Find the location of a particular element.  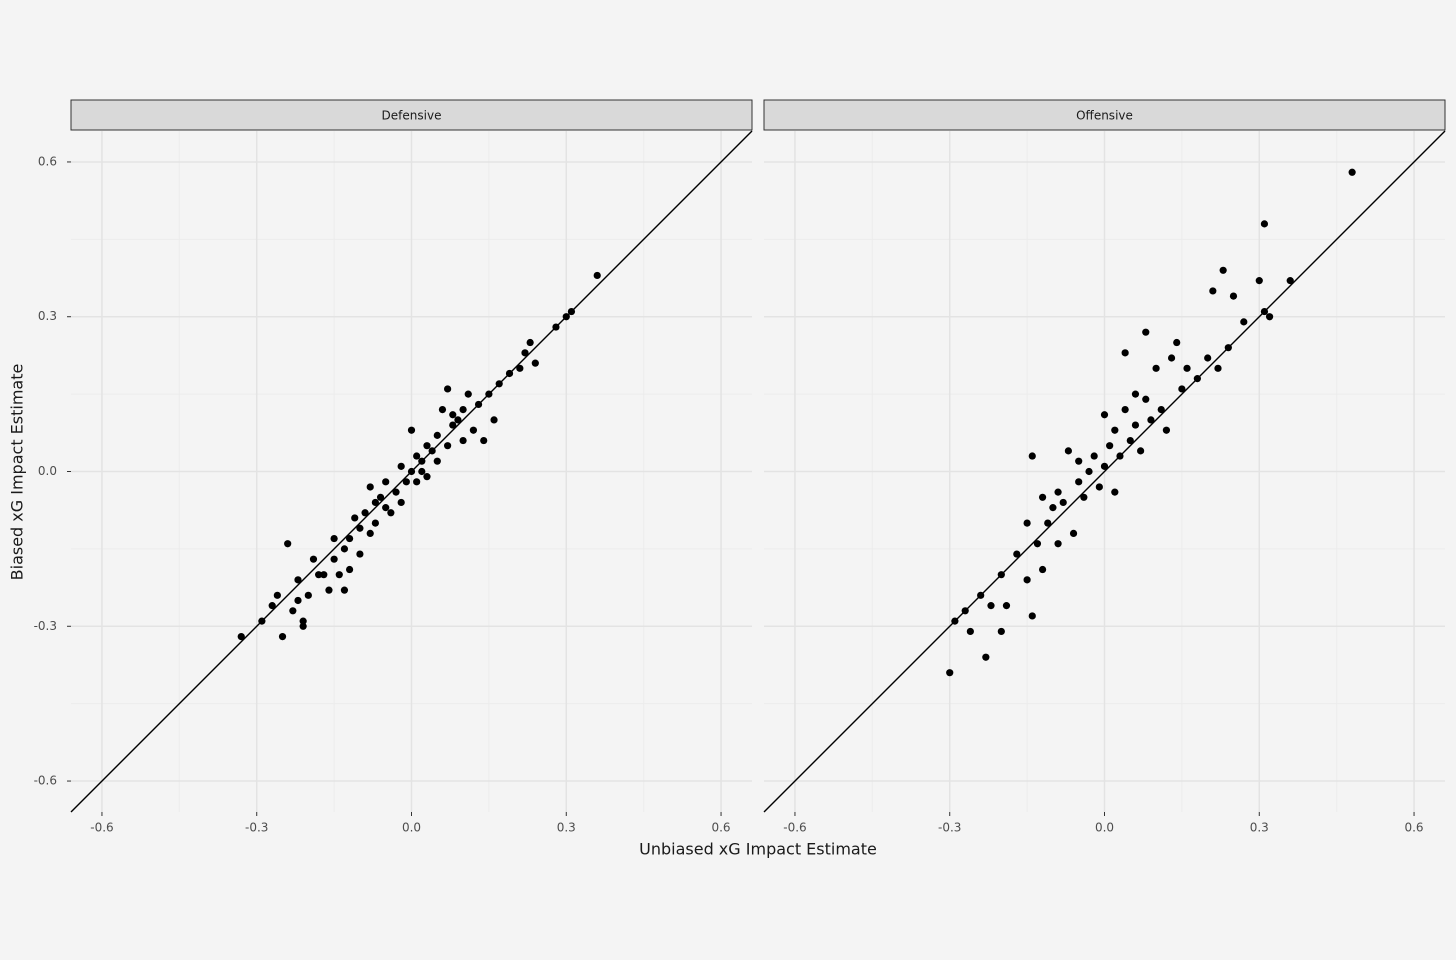

y-tick-label: 0.0 is located at coordinates (47, 471).